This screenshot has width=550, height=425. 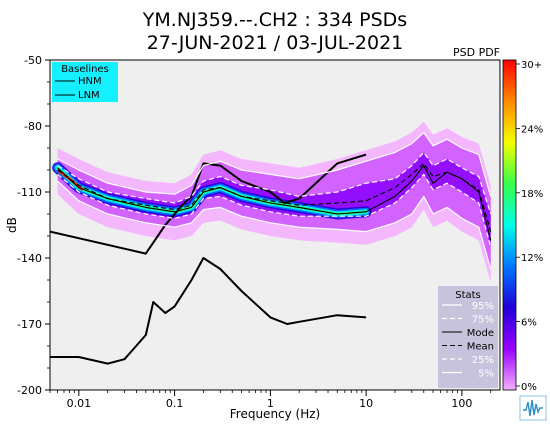 What do you see at coordinates (29, 324) in the screenshot?
I see `y-tick-label: -170` at bounding box center [29, 324].